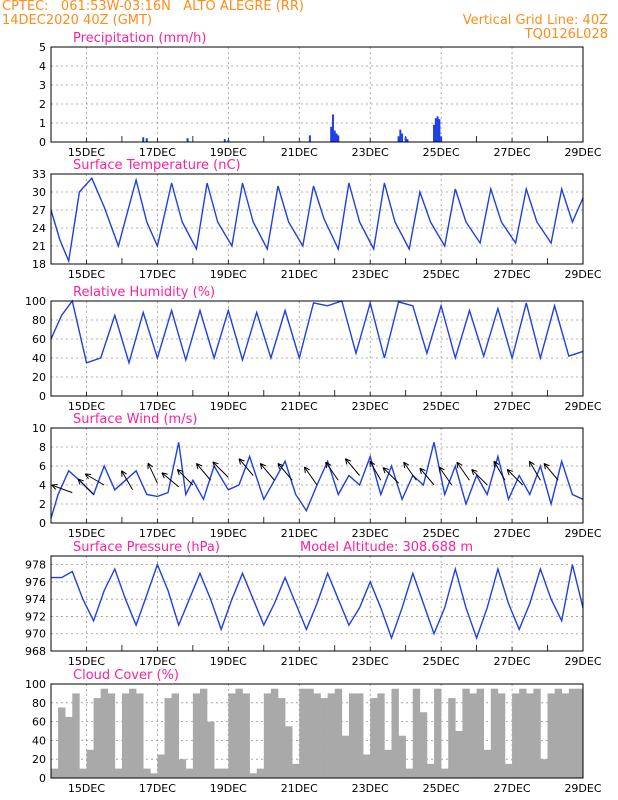 Image resolution: width=618 pixels, height=800 pixels. What do you see at coordinates (317, 480) in the screenshot?
I see `series-line` at bounding box center [317, 480].